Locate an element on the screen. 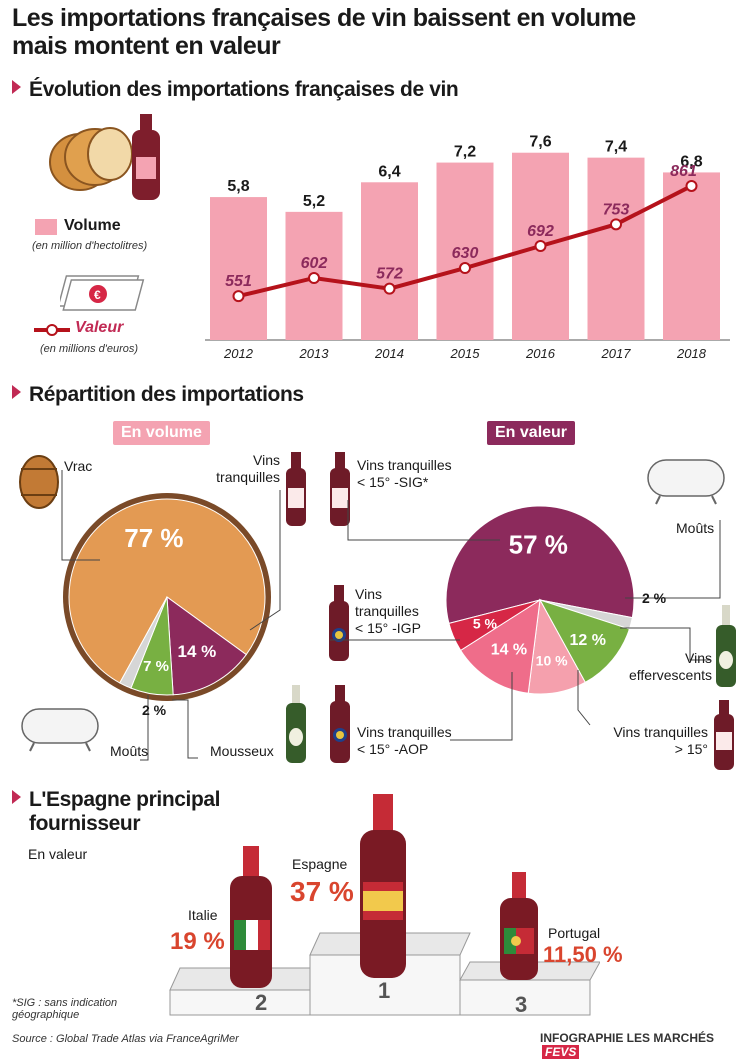  rank-2: 2 is located at coordinates (261, 1002).